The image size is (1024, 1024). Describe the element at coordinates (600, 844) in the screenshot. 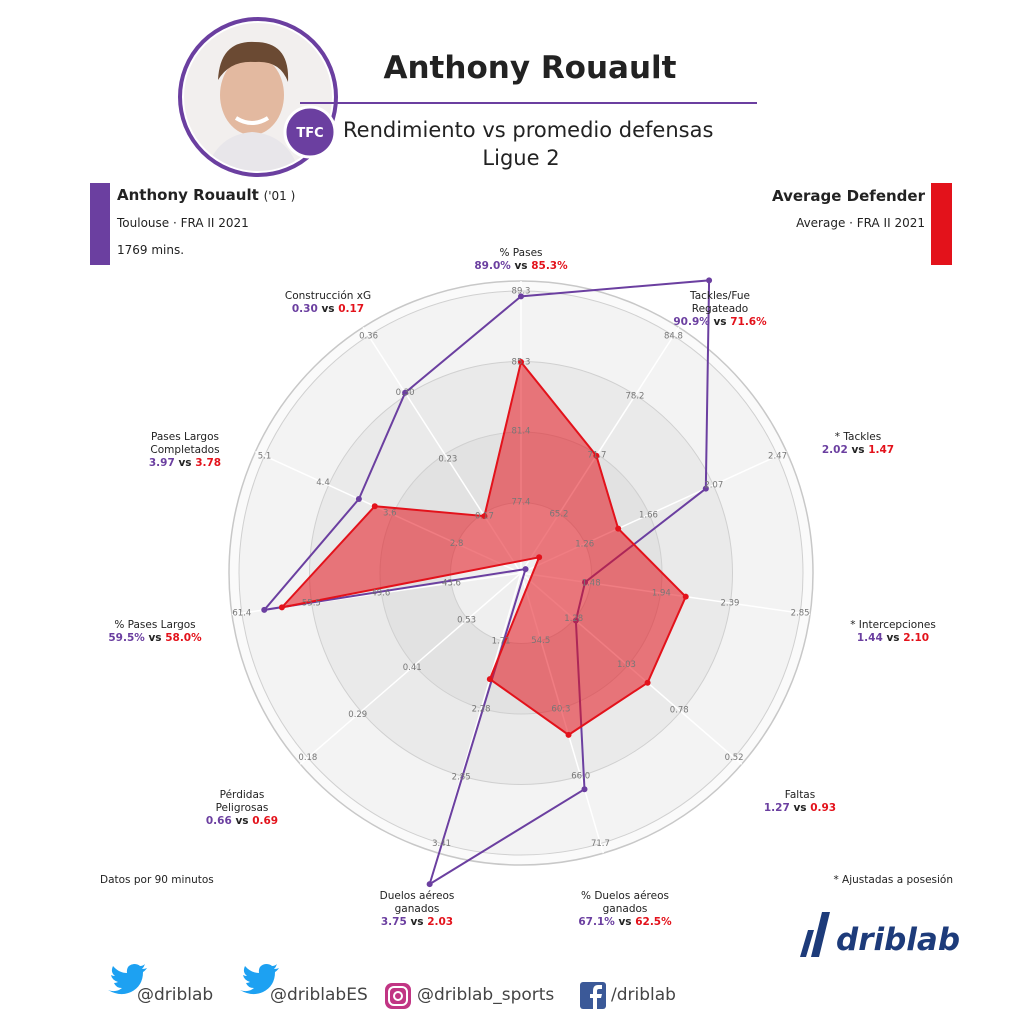

I see `tick-label: 71.7` at that location.